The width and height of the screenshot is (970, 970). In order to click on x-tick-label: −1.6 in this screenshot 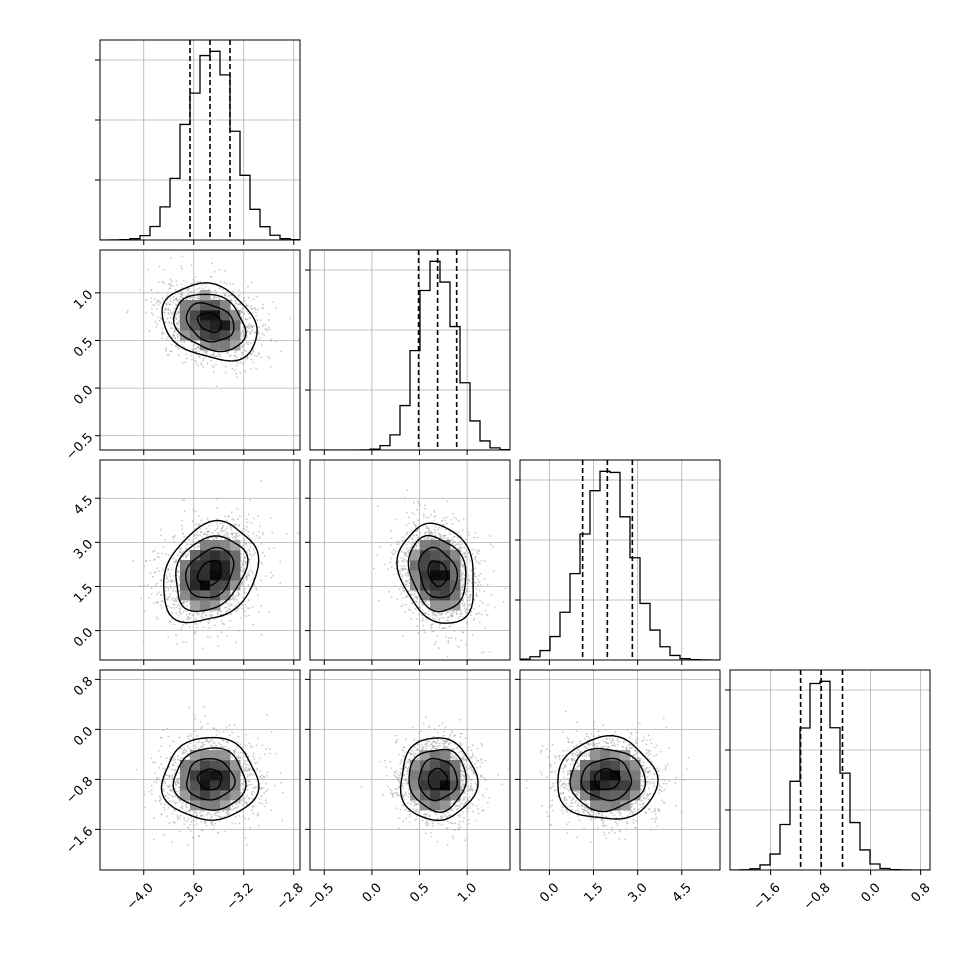, I will do `click(767, 896)`.